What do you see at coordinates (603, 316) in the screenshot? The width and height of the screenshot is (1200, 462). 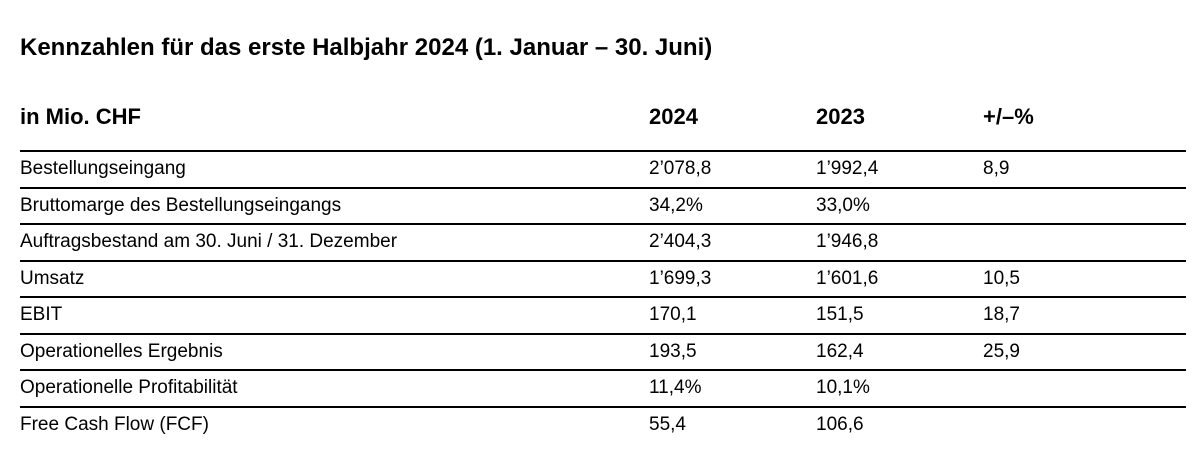 I see `table-row: EBIT 170,1 151,5 18,7` at bounding box center [603, 316].